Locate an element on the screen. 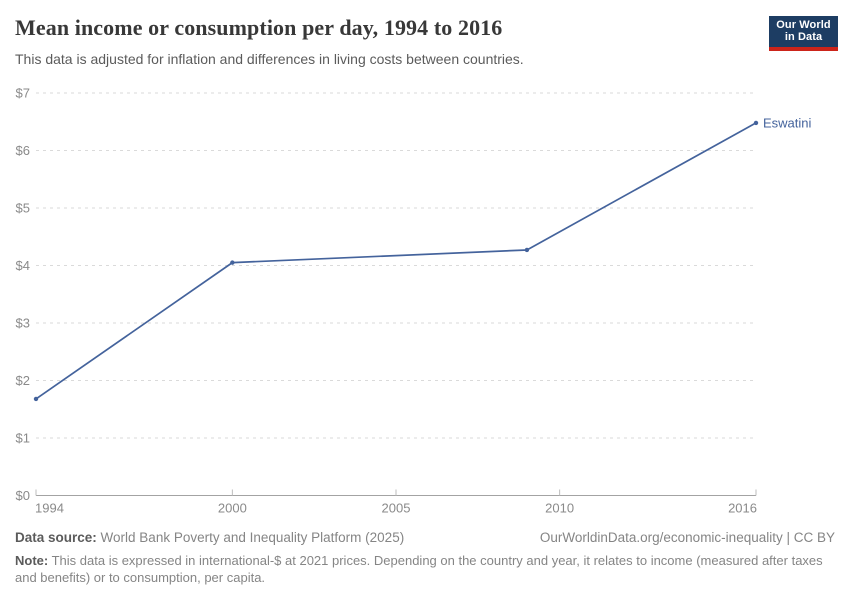  y-axis-tick-label: $4 is located at coordinates (23, 265).